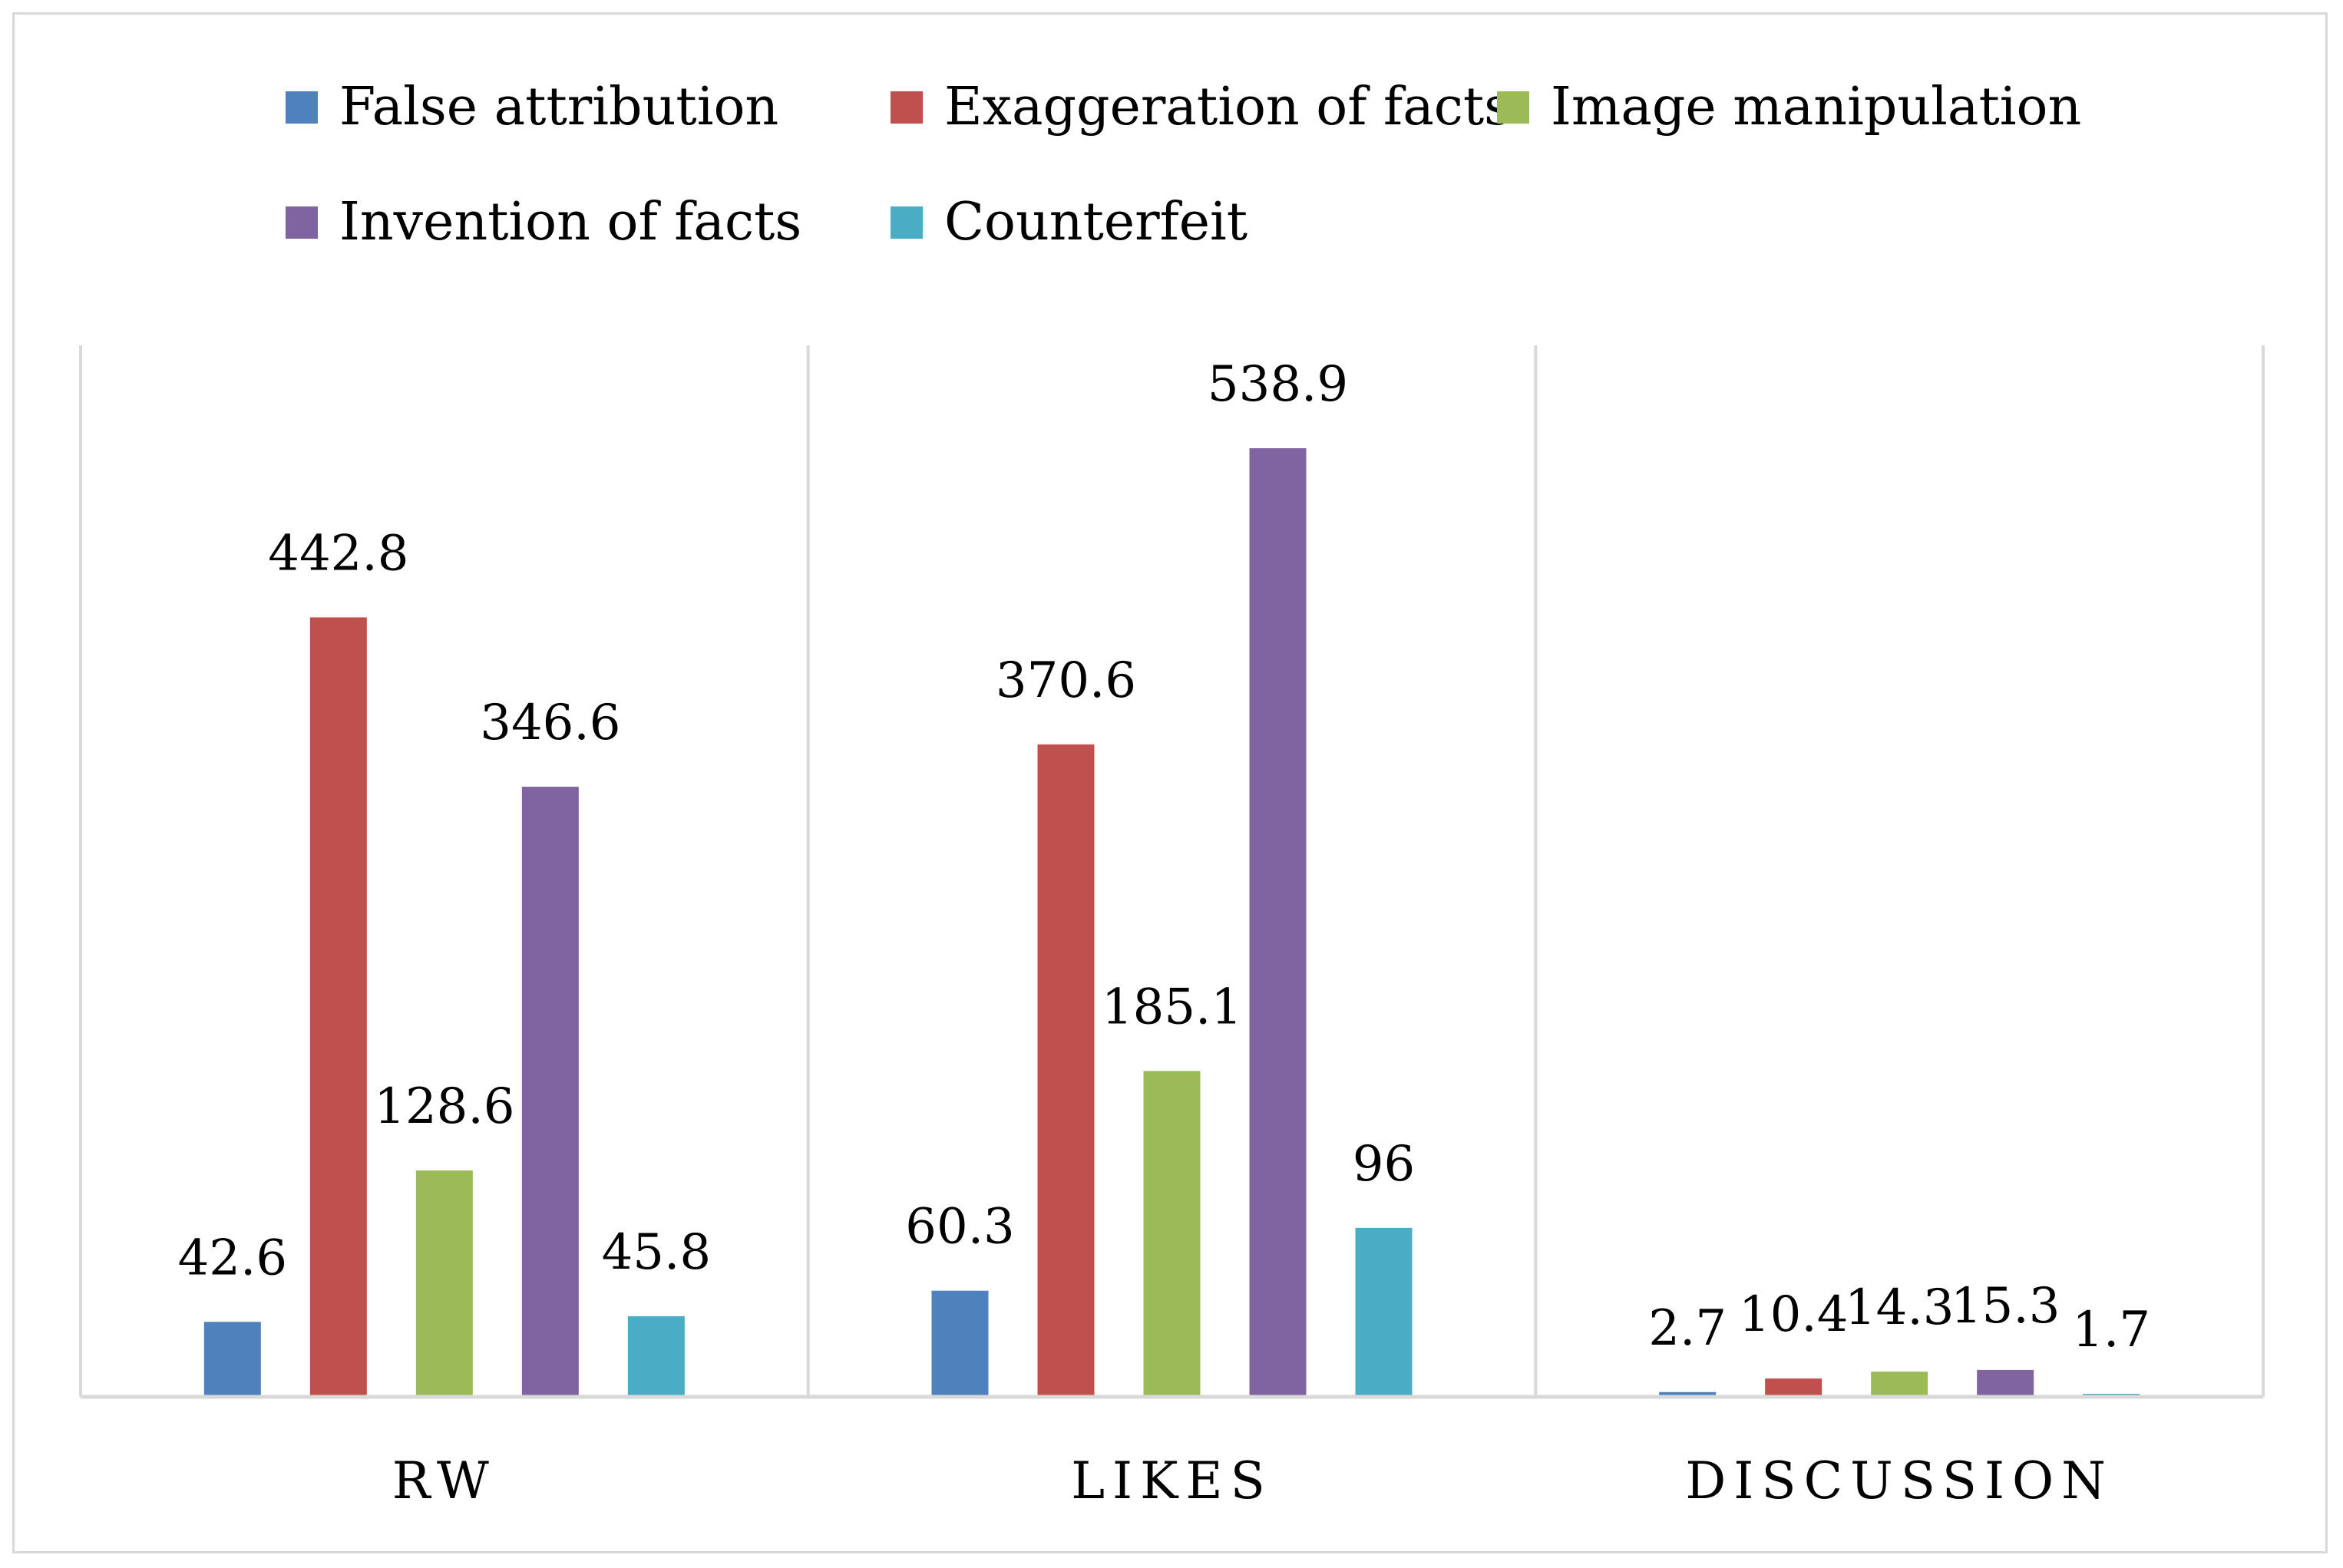  What do you see at coordinates (1228, 107) in the screenshot?
I see `legend-label-exaggeration-of-facts: Exaggeration of facts` at bounding box center [1228, 107].